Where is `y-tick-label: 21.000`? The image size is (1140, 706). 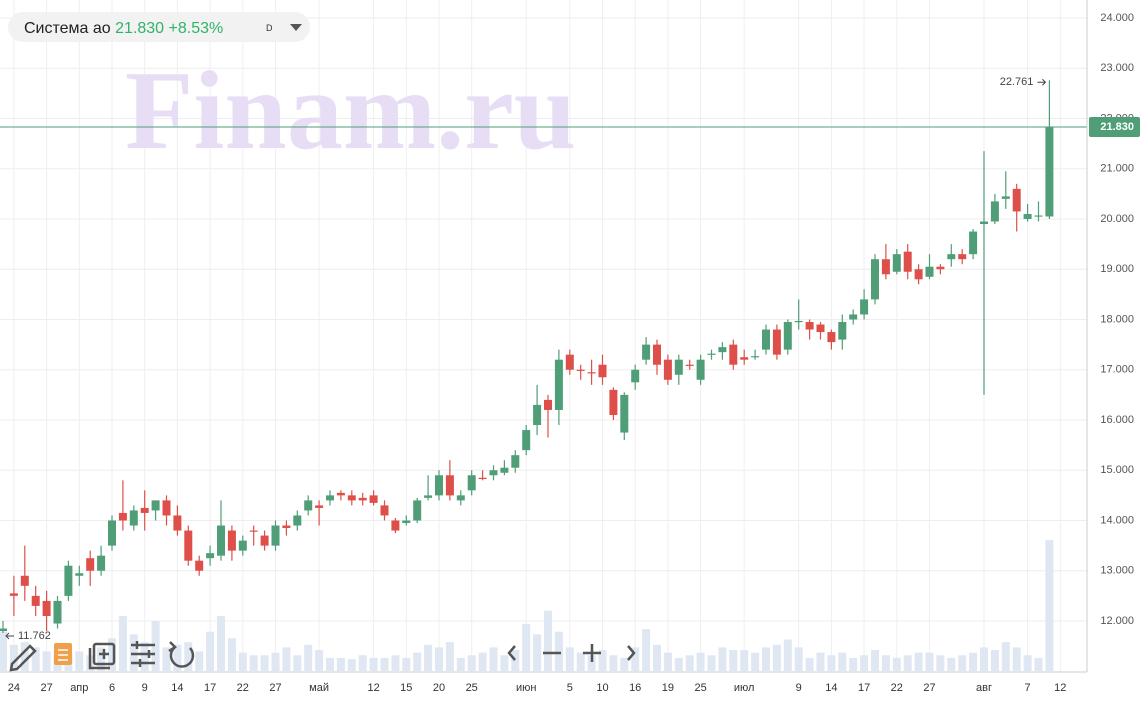 y-tick-label: 21.000 is located at coordinates (1117, 169).